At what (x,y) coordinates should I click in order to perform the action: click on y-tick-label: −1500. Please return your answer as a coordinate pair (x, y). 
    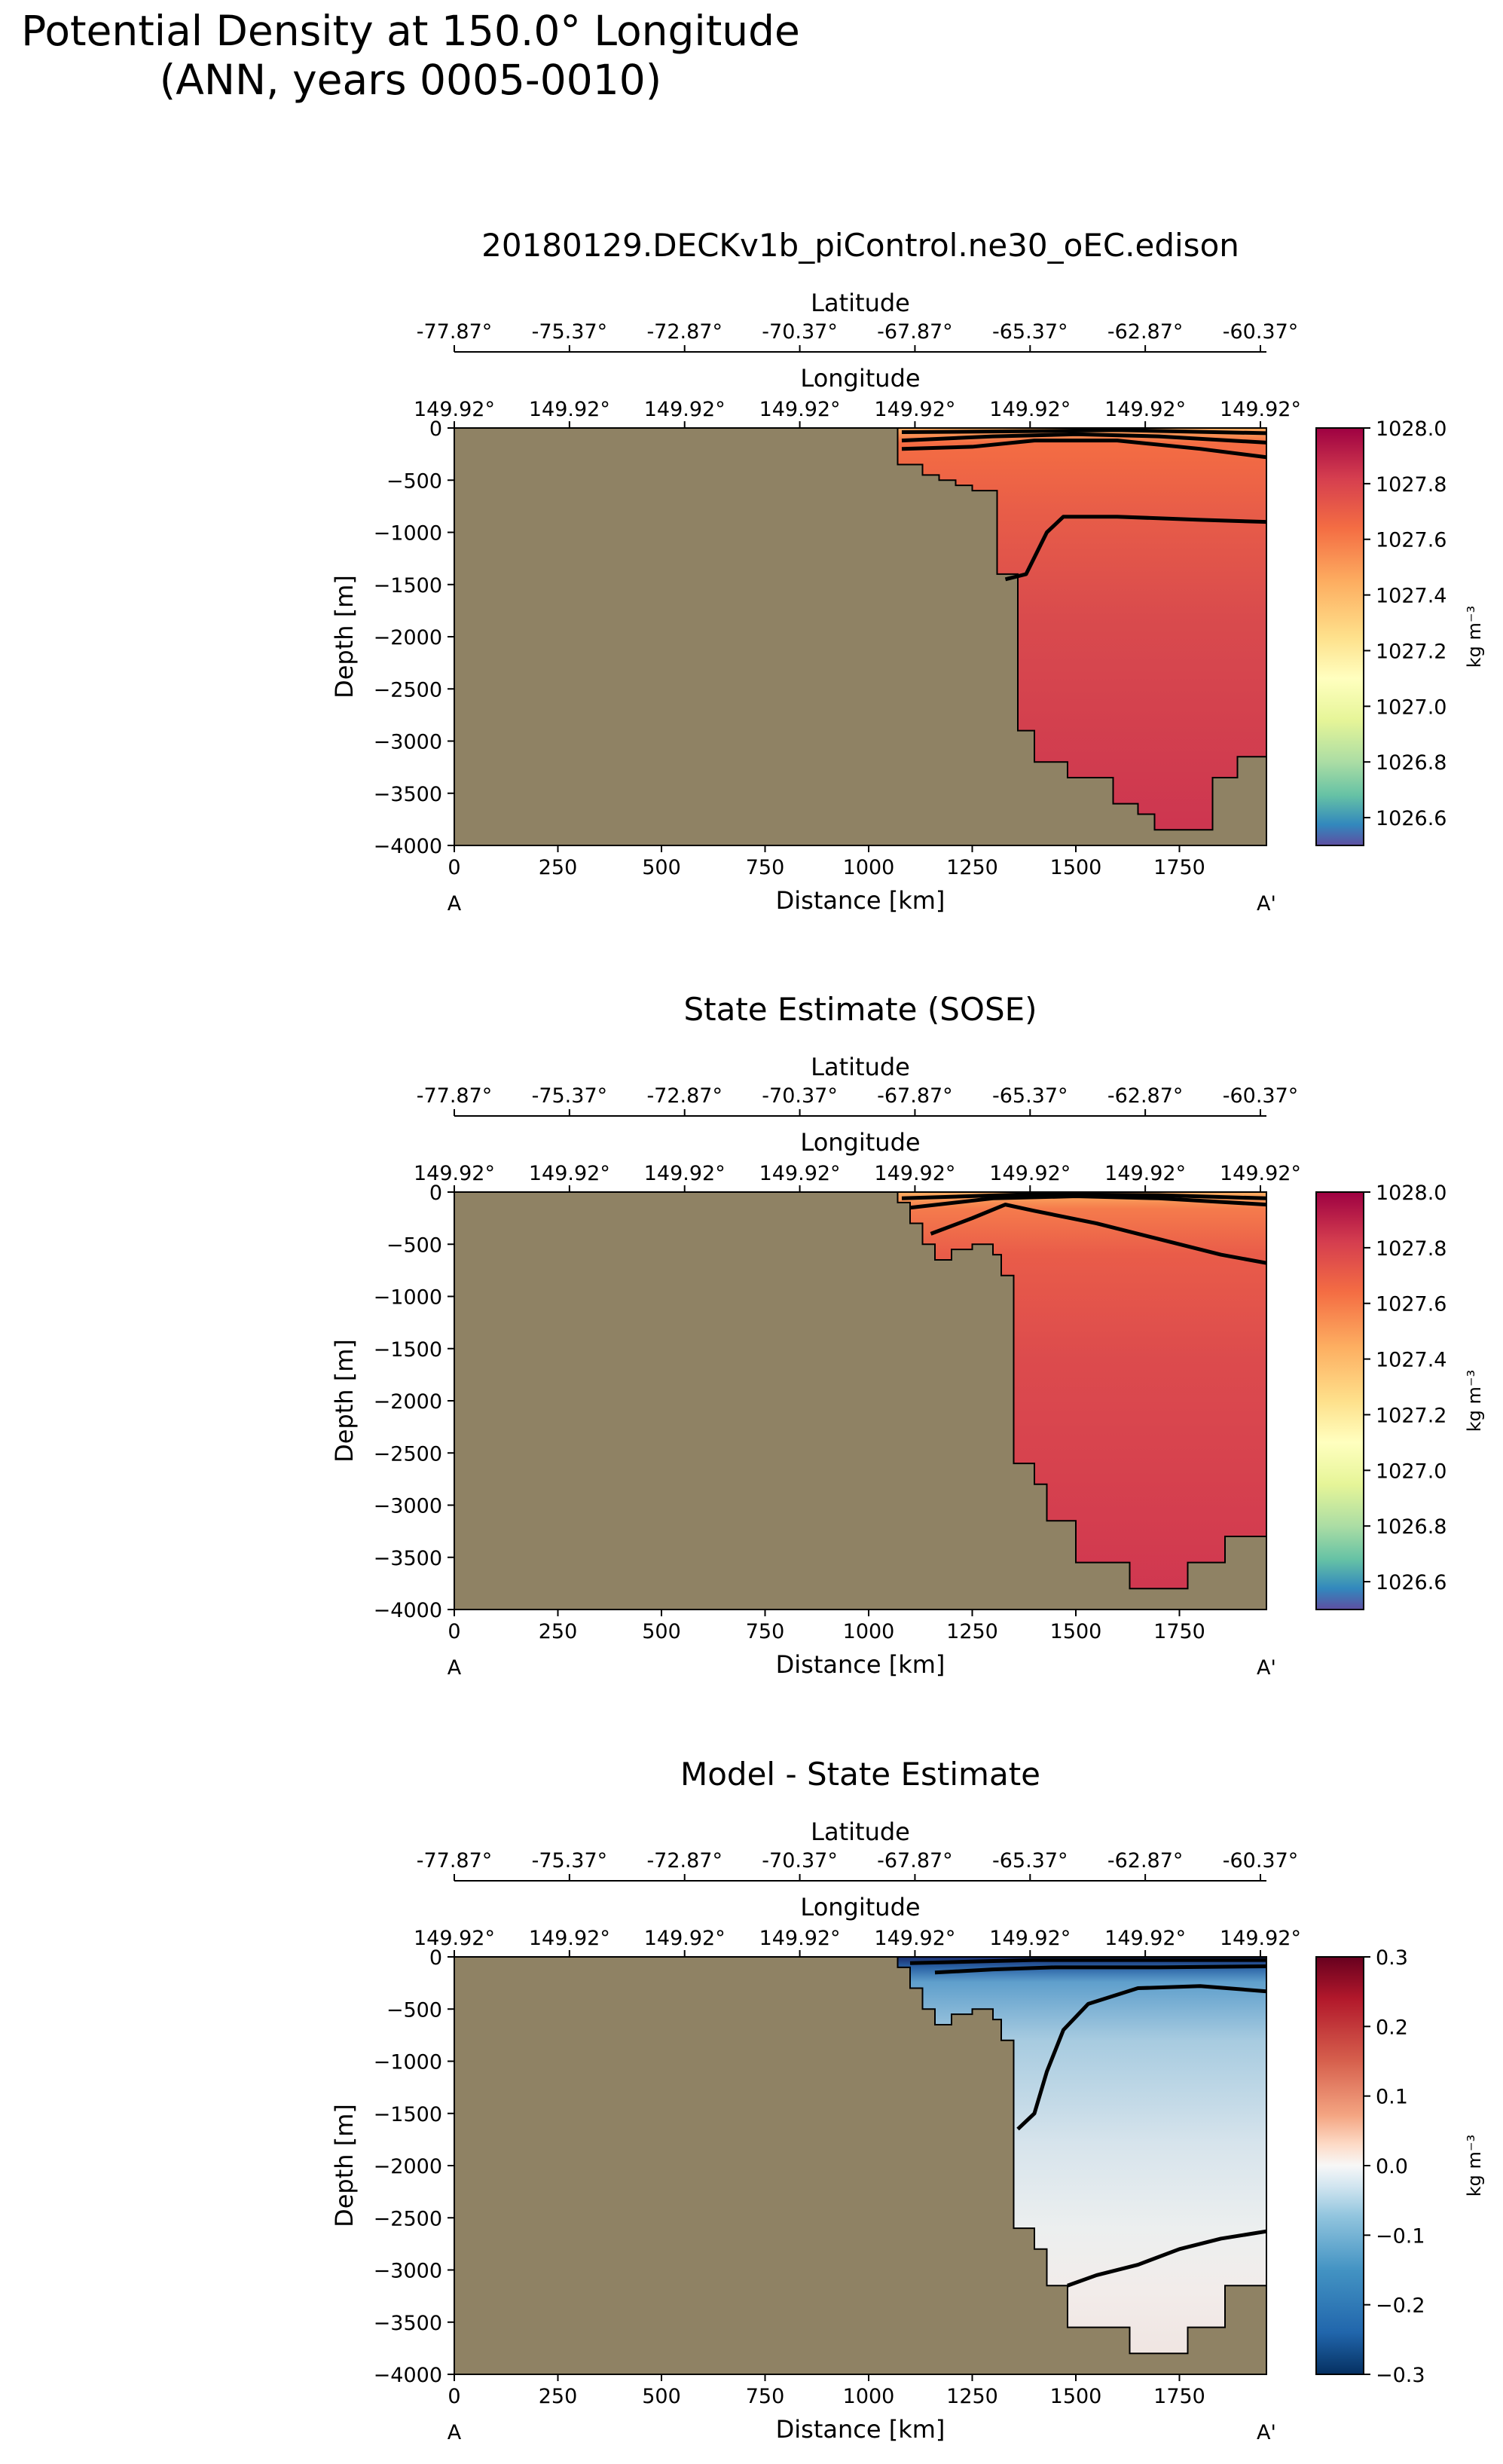
    Looking at the image, I should click on (408, 1350).